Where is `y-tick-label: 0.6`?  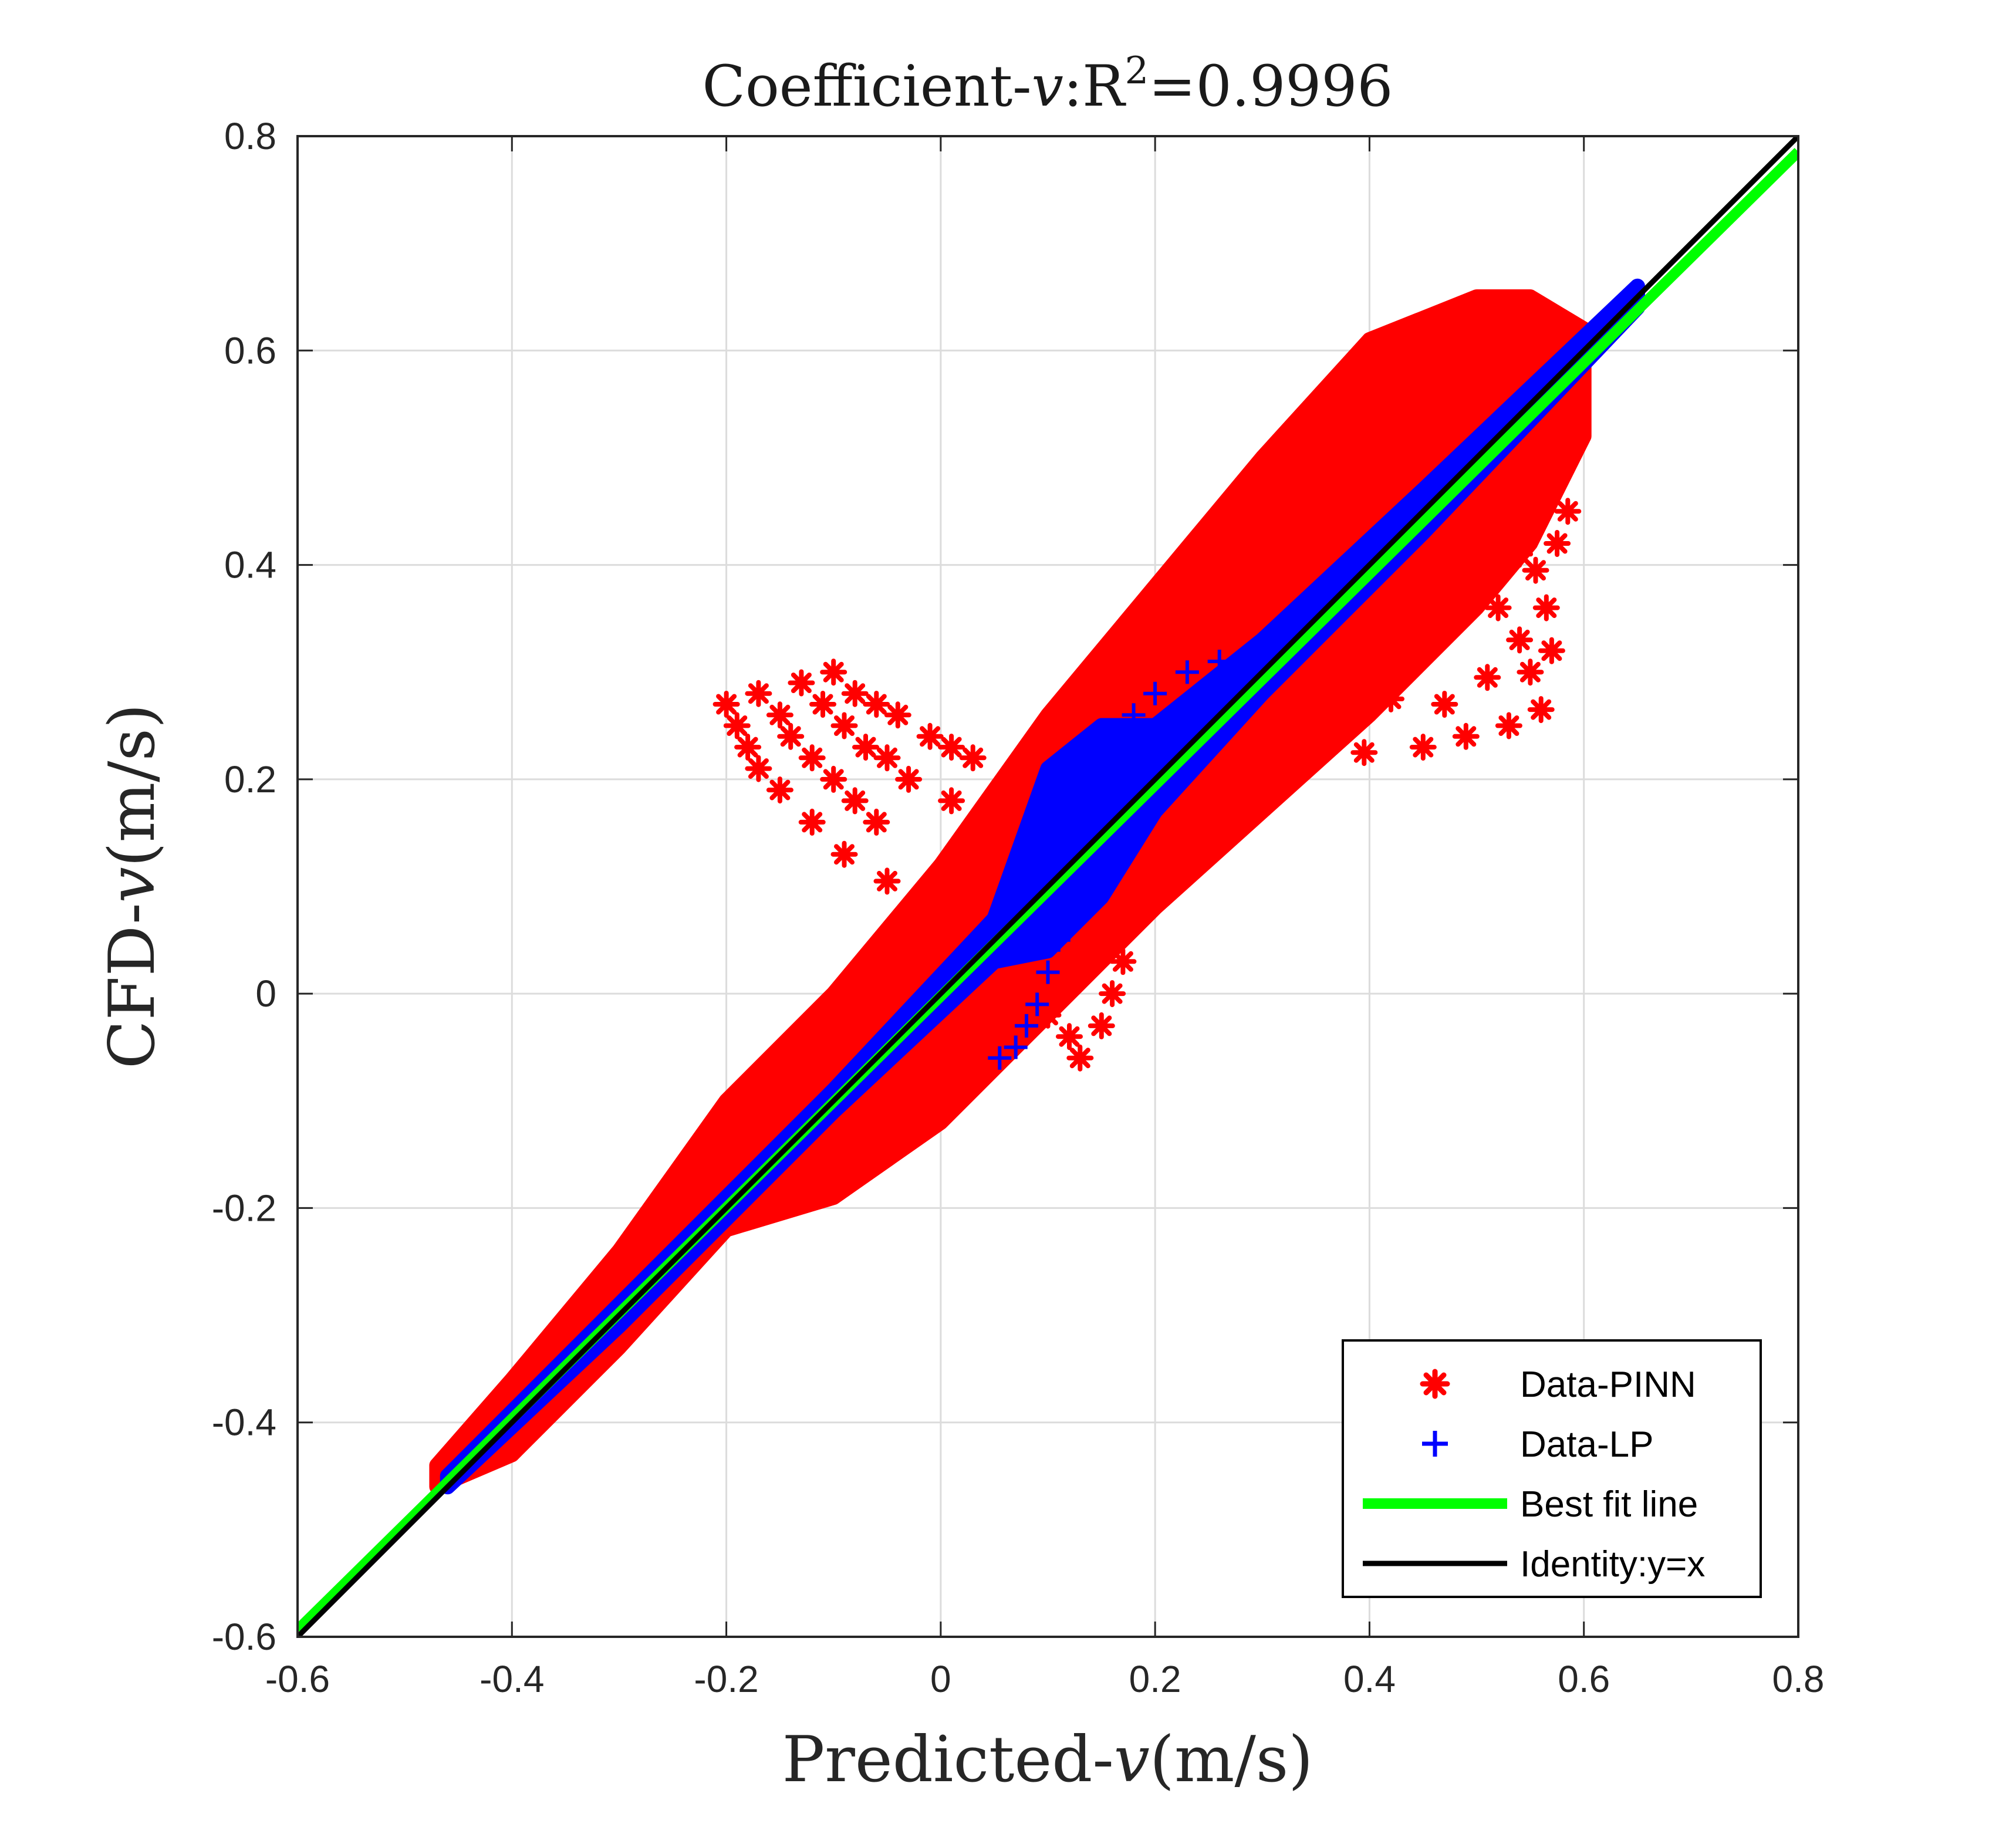 y-tick-label: 0.6 is located at coordinates (250, 350).